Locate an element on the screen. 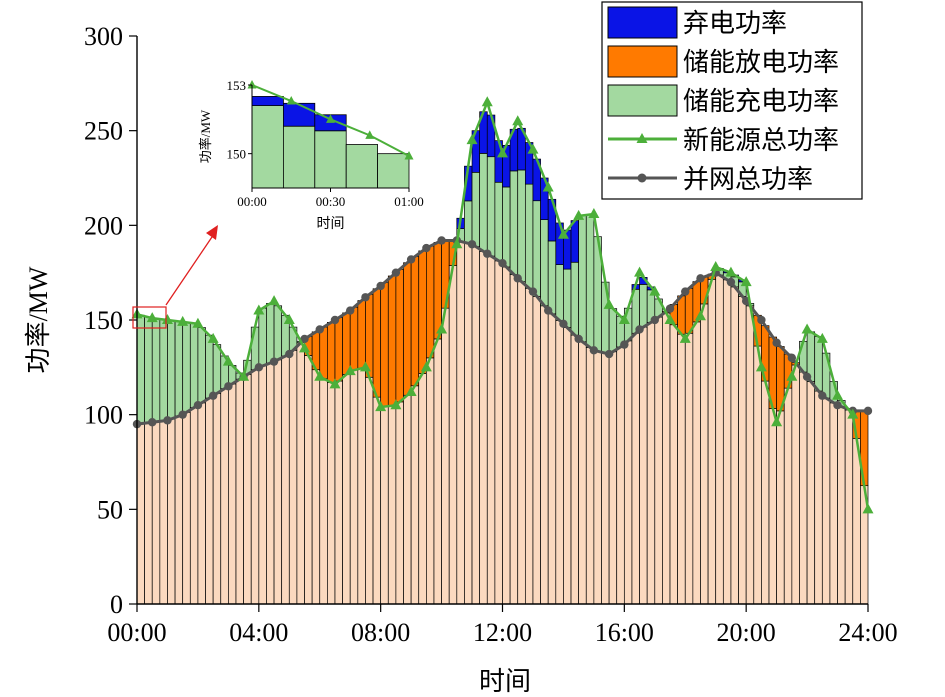 This screenshot has height=697, width=945. y-tick-label: 100 is located at coordinates (103, 415).